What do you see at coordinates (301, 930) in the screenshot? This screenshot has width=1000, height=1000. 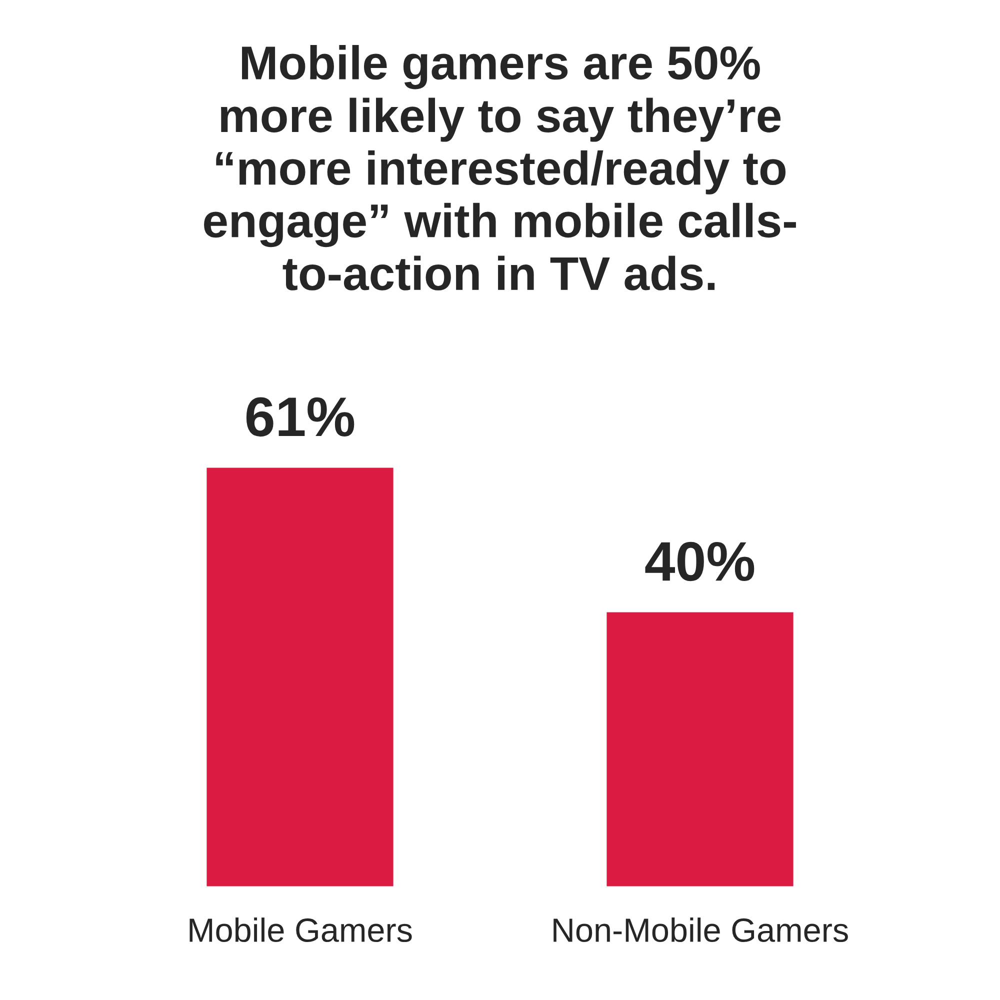 I see `x-tick-label: Mobile Gamers` at bounding box center [301, 930].